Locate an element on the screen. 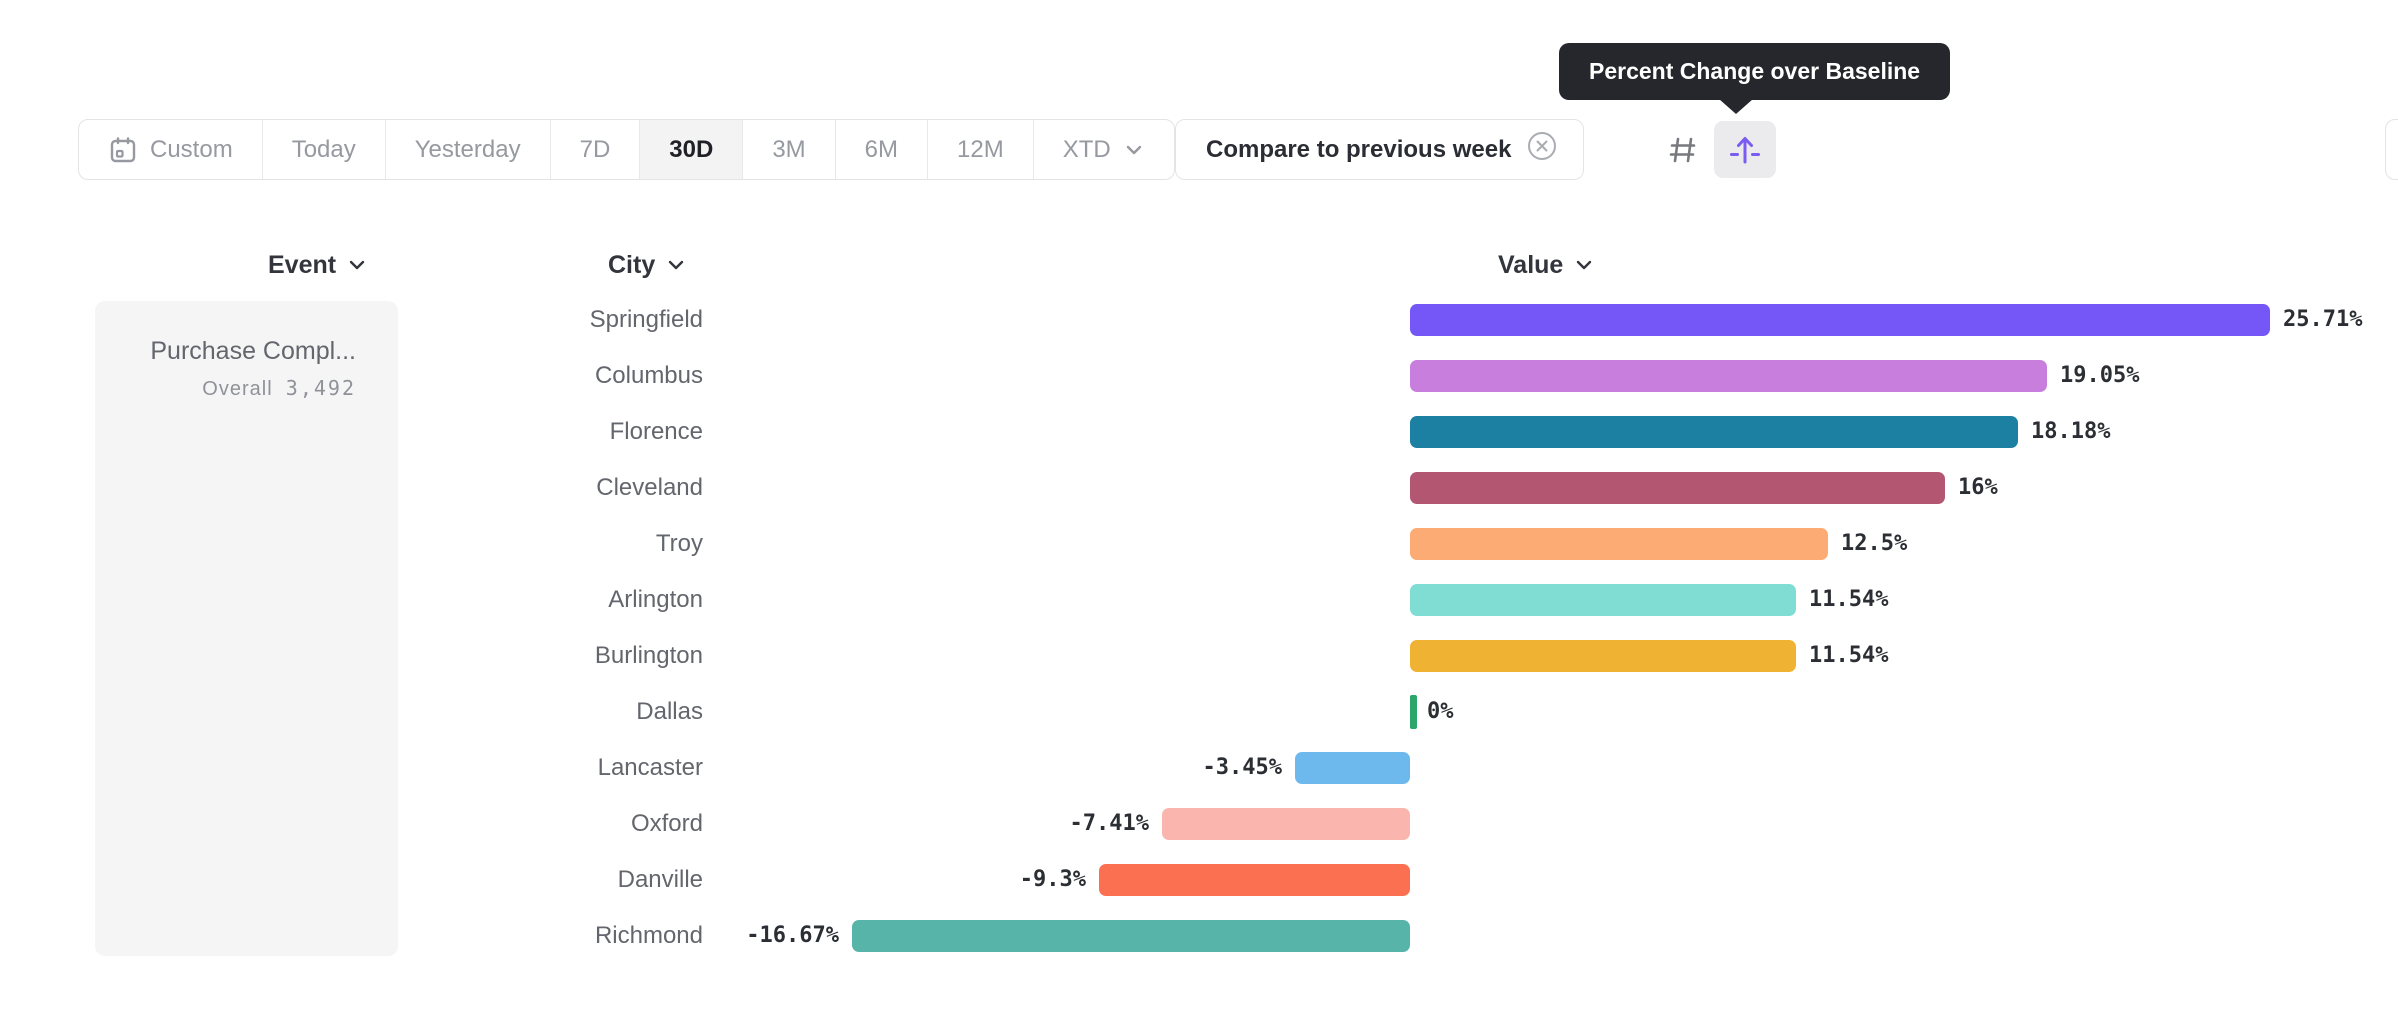  date-range-label: 3M is located at coordinates (789, 149).